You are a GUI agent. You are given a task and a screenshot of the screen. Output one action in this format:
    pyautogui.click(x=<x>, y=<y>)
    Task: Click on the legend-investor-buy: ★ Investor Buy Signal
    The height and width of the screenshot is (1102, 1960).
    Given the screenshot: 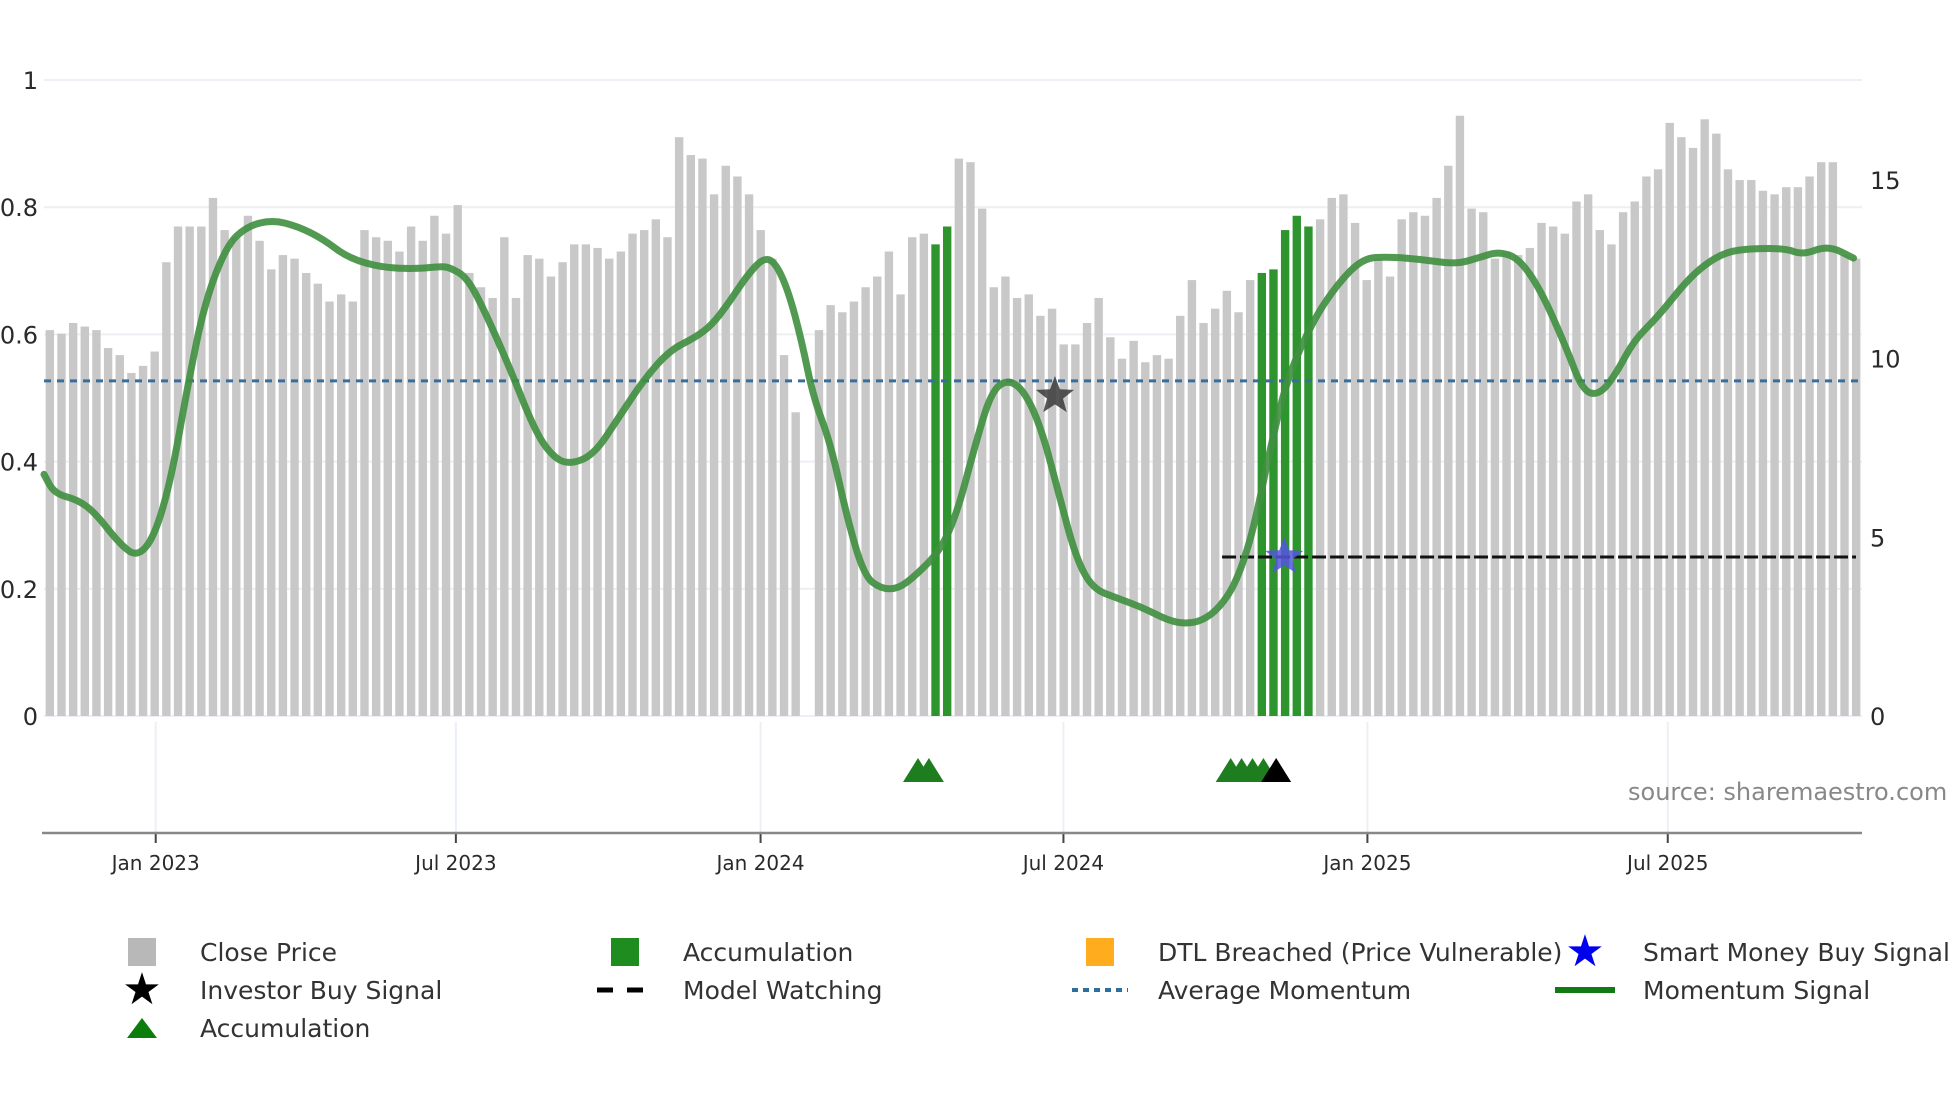 What is the action you would take?
    pyautogui.click(x=277, y=989)
    